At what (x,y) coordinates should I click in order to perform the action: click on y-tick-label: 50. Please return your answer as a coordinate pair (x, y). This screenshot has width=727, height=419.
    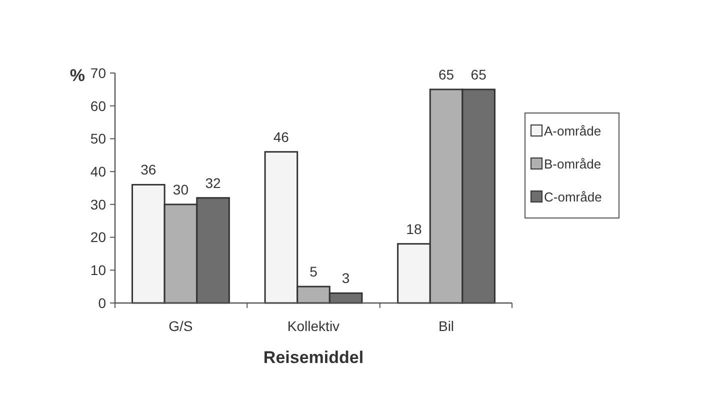
    Looking at the image, I should click on (98, 138).